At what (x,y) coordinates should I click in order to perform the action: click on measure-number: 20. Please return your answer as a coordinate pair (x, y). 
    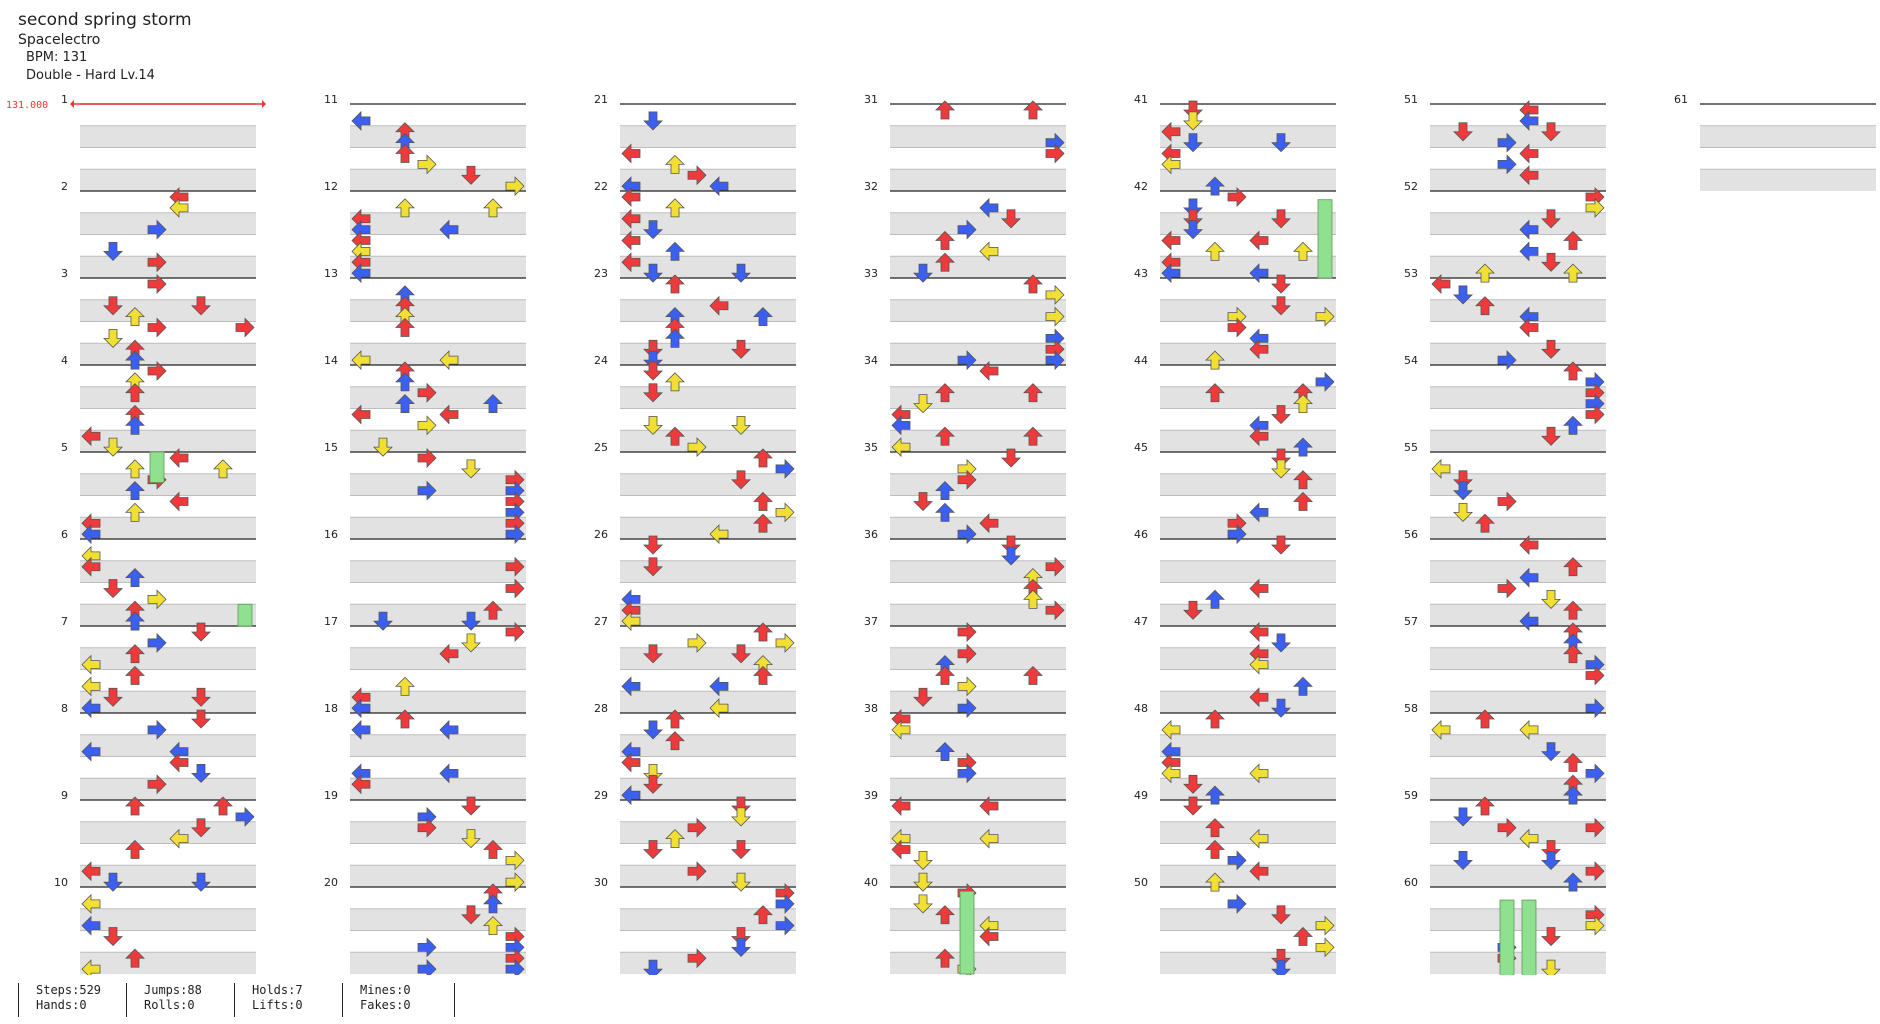
    Looking at the image, I should click on (331, 882).